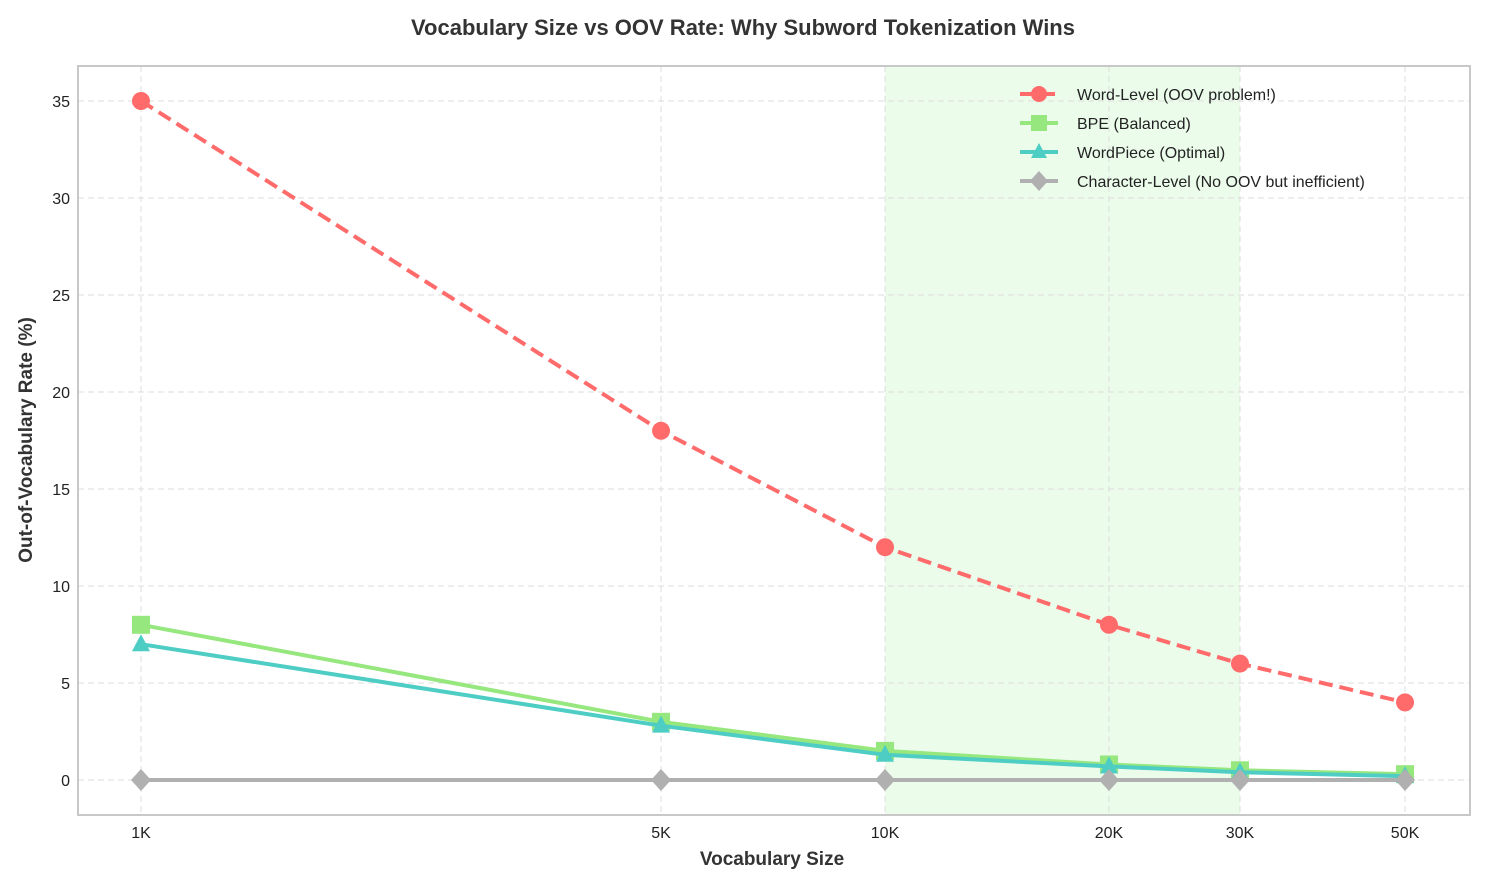  What do you see at coordinates (65, 684) in the screenshot?
I see `y-tick-label: 5` at bounding box center [65, 684].